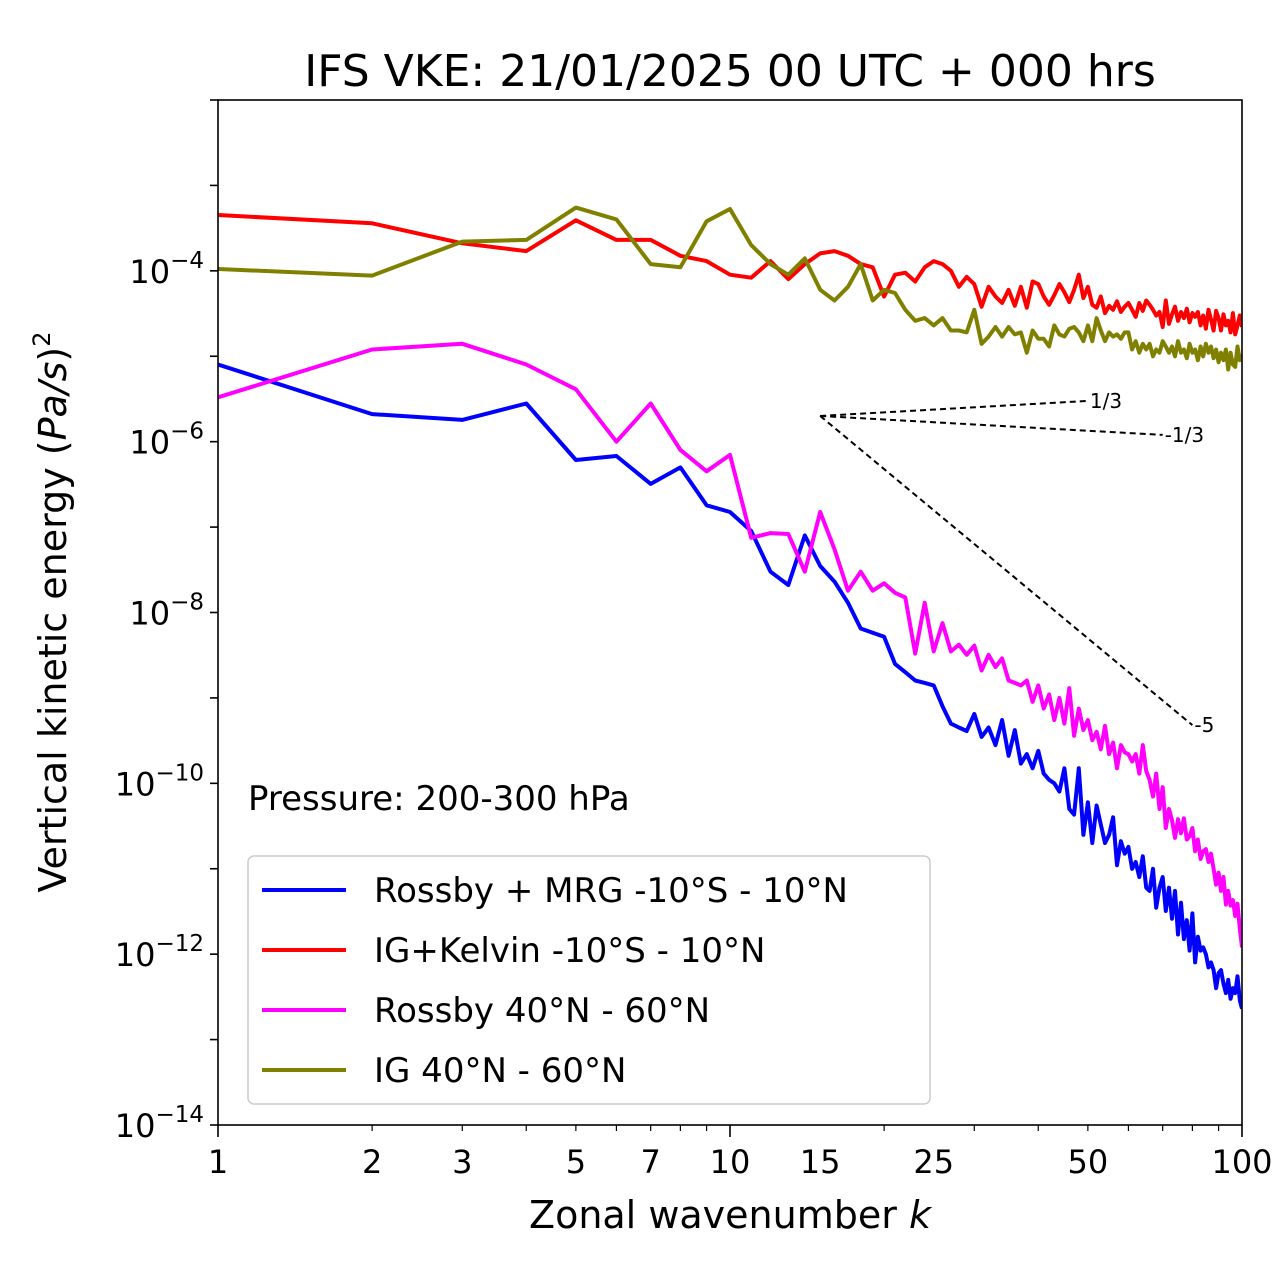  I want to click on y-axis-ticks: 10⁻⁴ 10⁻⁶ 10⁻⁸ 10⁻¹⁰ 10⁻¹² 10⁻¹⁴, so click(166, 622).